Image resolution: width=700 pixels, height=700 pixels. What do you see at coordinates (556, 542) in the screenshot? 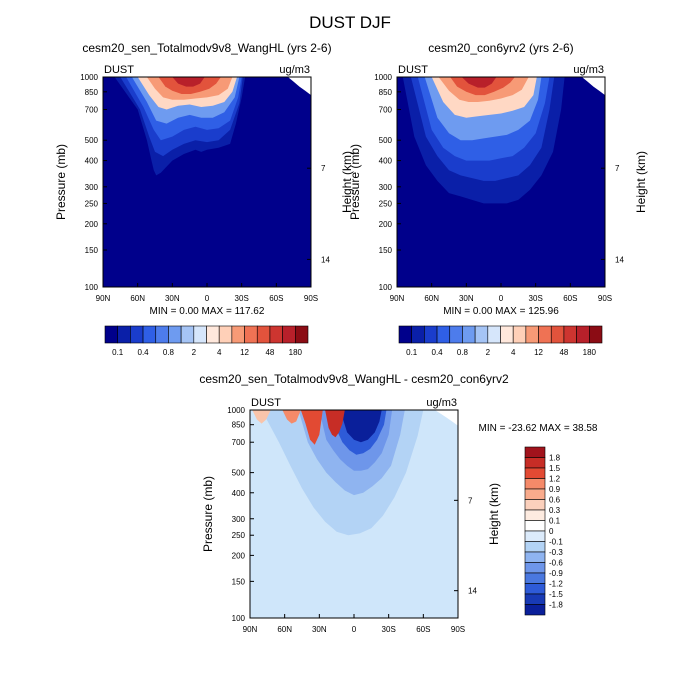
I see `colorbar-label: -0.1` at bounding box center [556, 542].